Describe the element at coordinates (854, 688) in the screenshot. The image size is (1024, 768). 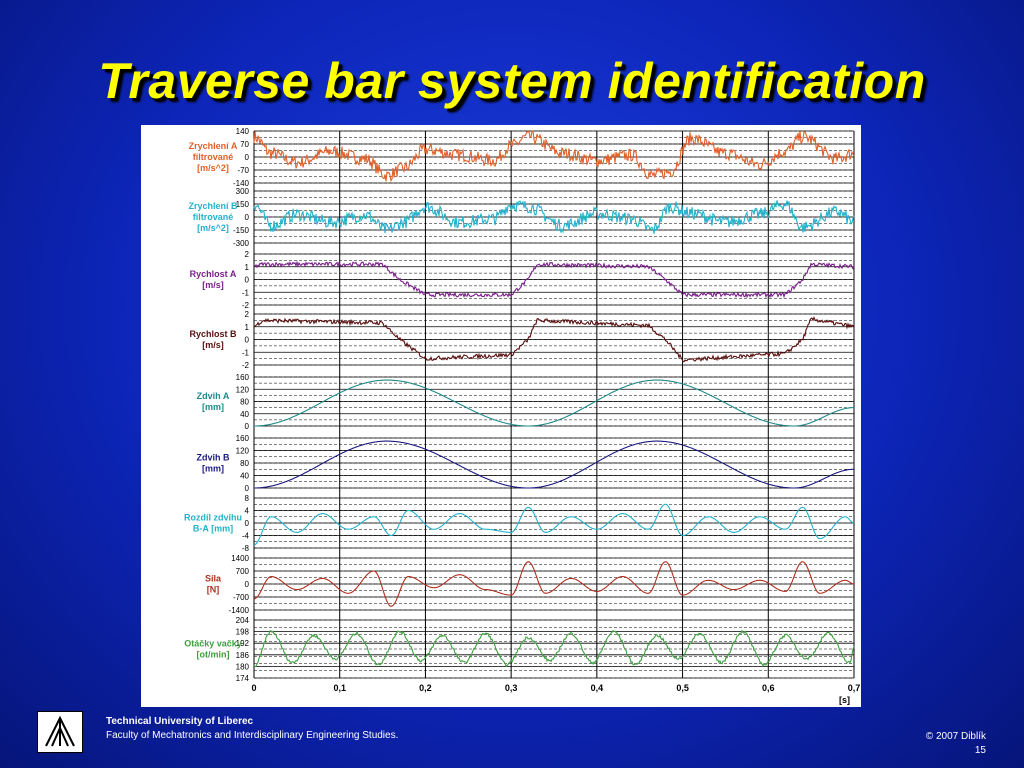
I see `x-tick-label: 0,7` at that location.